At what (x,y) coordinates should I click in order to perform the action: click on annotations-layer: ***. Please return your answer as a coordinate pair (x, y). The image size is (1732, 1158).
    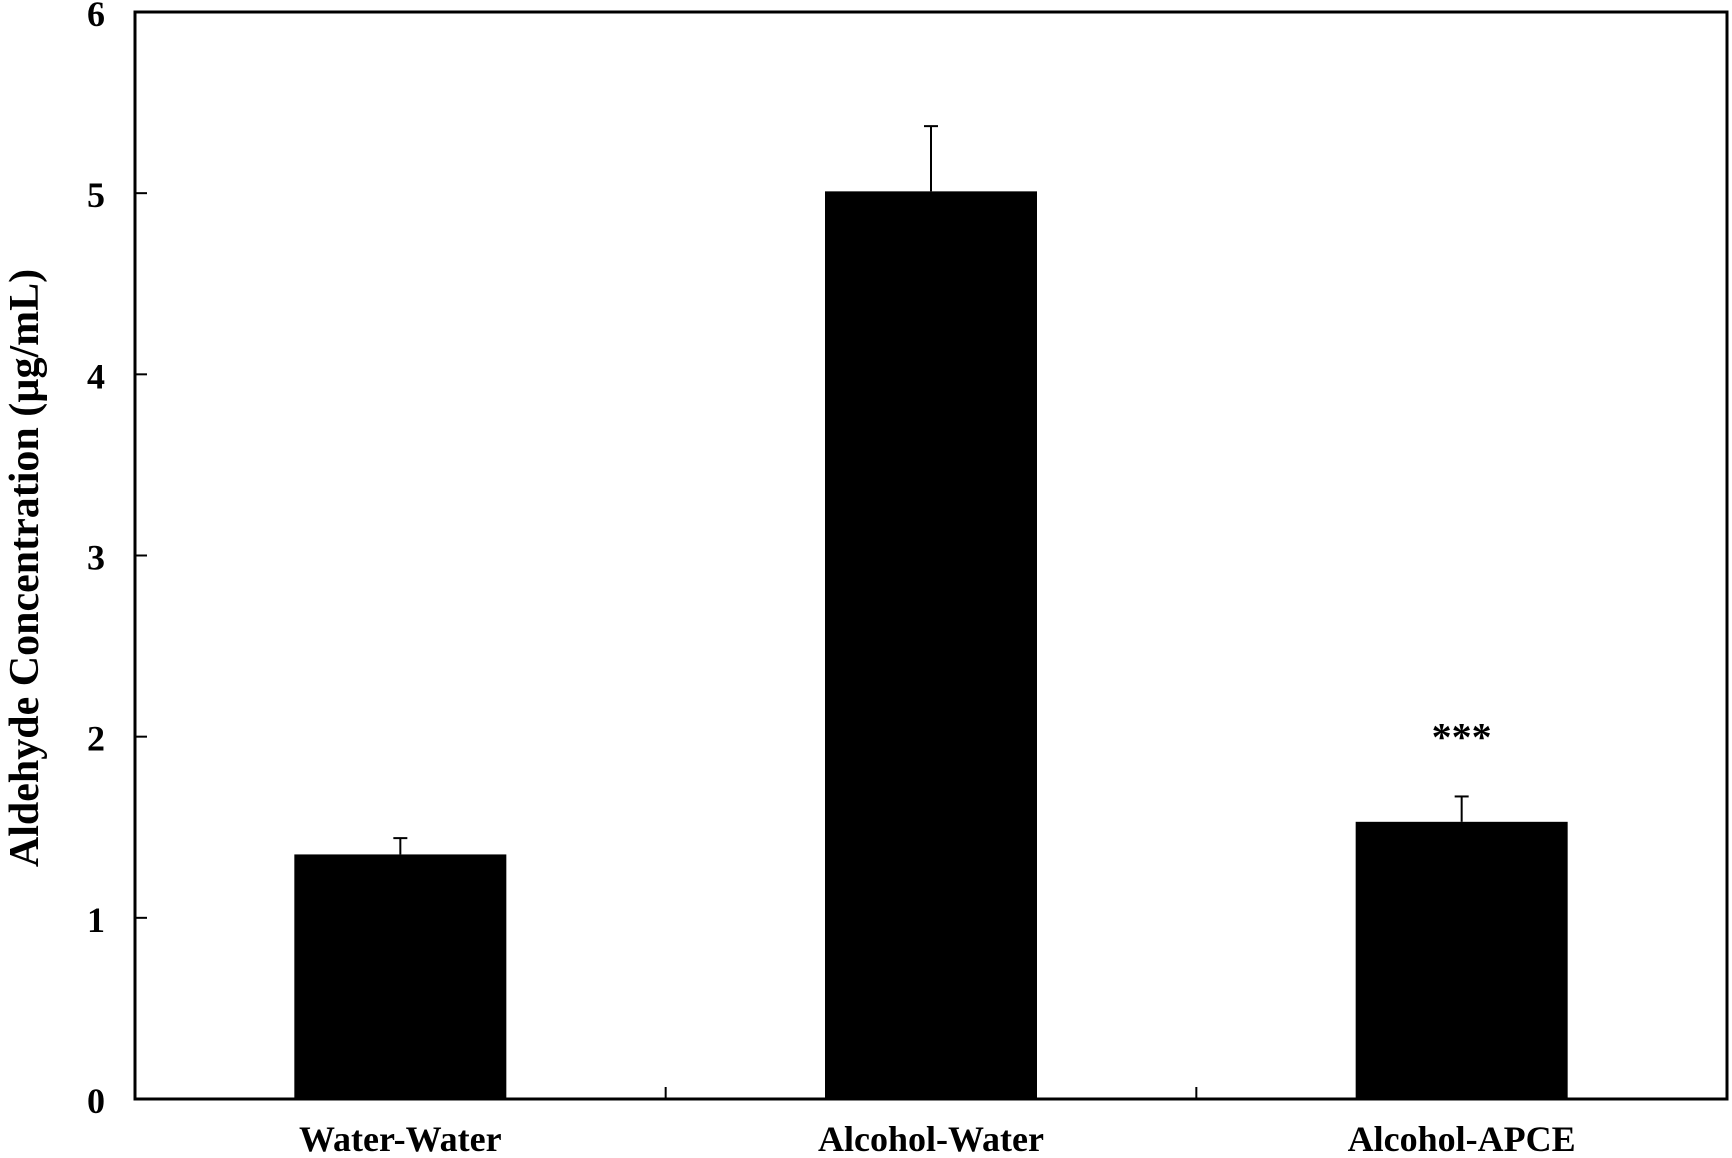
    Looking at the image, I should click on (1462, 736).